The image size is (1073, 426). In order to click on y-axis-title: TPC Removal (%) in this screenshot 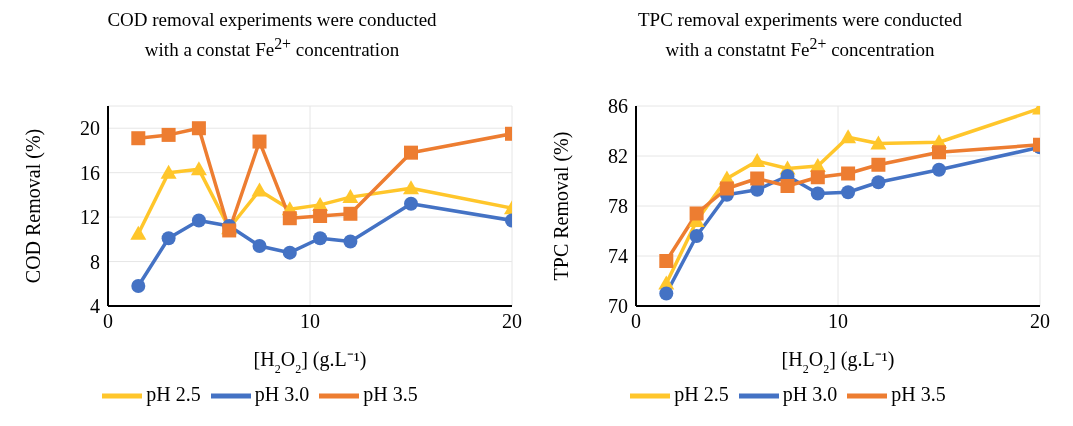, I will do `click(561, 206)`.